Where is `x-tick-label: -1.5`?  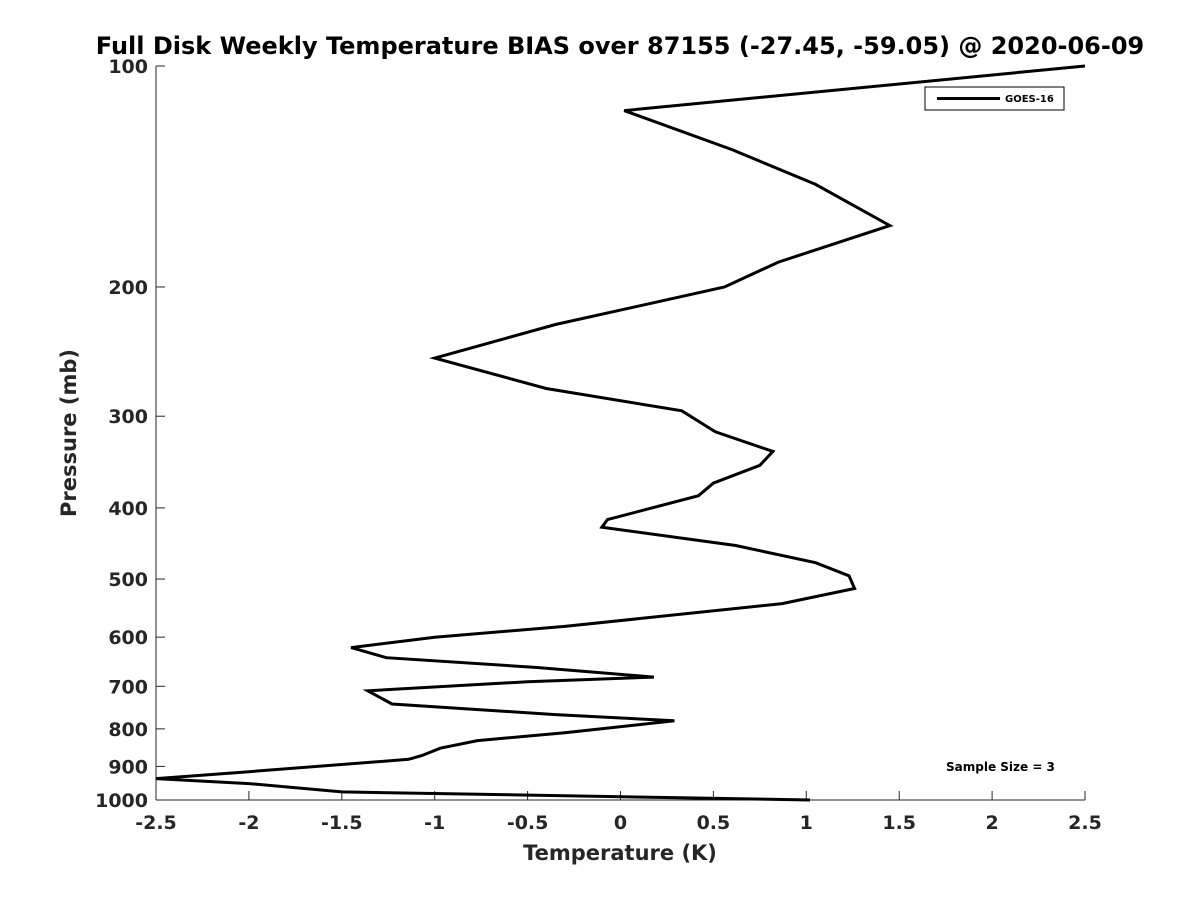
x-tick-label: -1.5 is located at coordinates (342, 823).